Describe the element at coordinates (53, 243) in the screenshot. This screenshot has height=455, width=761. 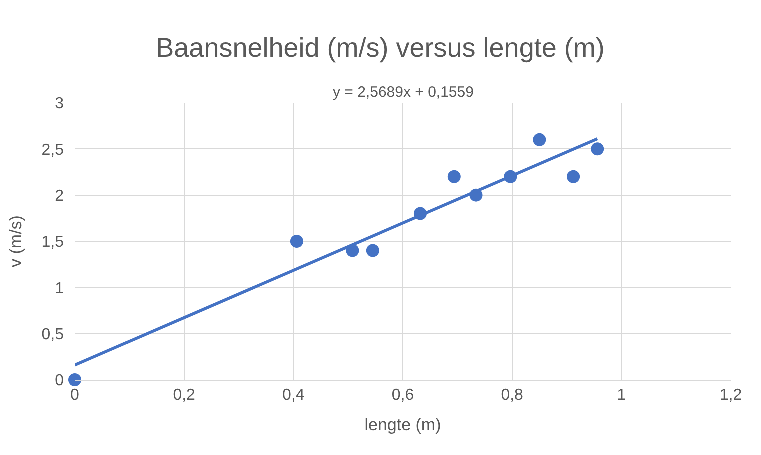
I see `y-tick-label: 1,5` at that location.